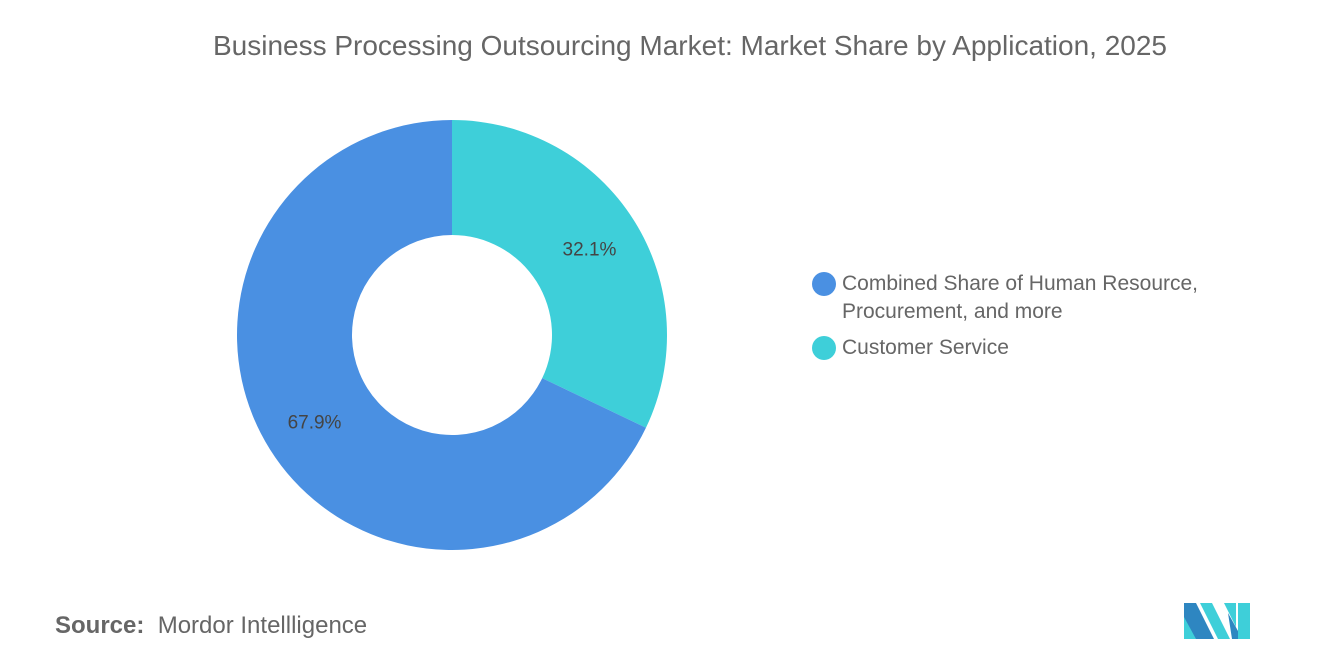  I want to click on legend-item-customer-service: Customer Service, so click(1027, 348).